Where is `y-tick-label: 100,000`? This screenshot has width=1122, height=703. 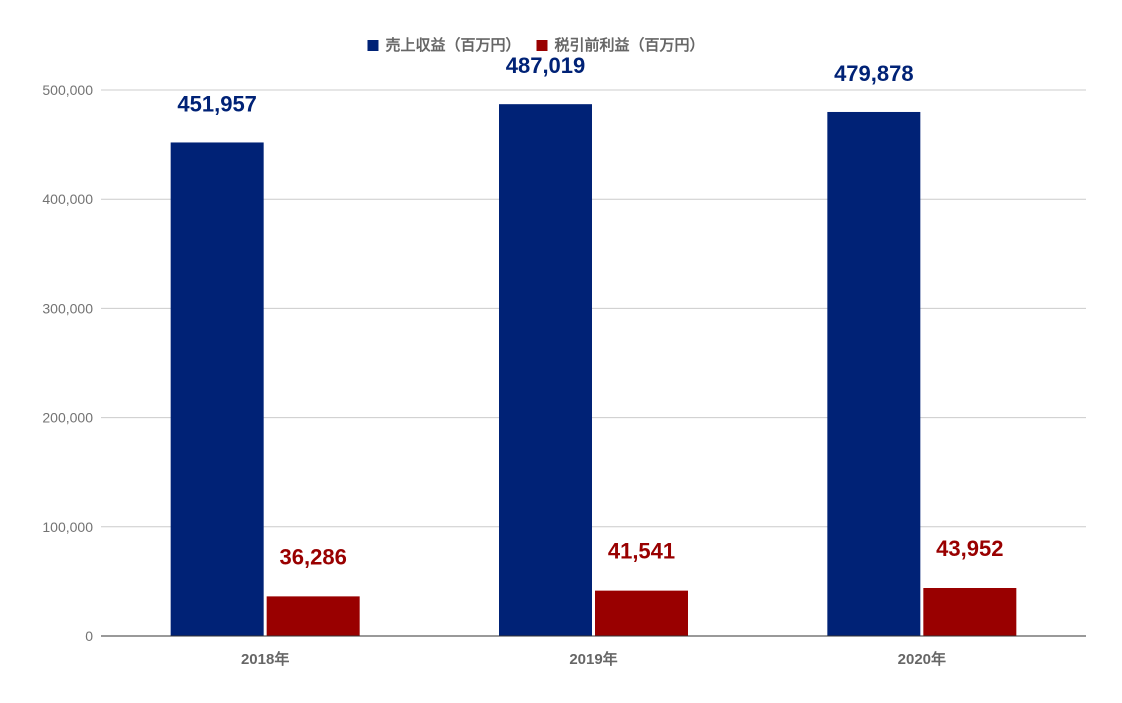
y-tick-label: 100,000 is located at coordinates (67, 527).